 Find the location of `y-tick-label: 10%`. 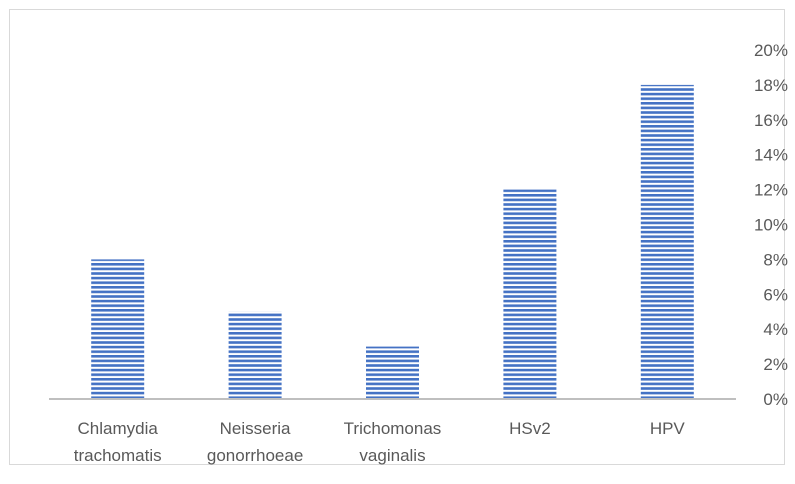

y-tick-label: 10% is located at coordinates (771, 225).